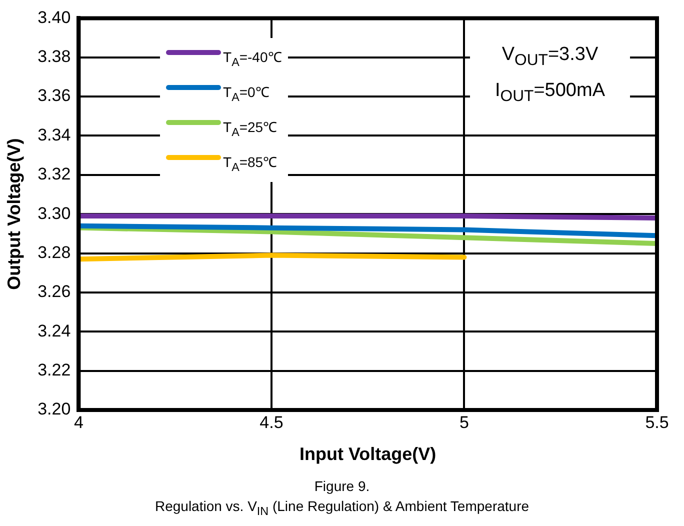  Describe the element at coordinates (342, 508) in the screenshot. I see `text: Regulation vs. V$_{IN}$ (Line Regulation) & Ambient Temperature` at that location.